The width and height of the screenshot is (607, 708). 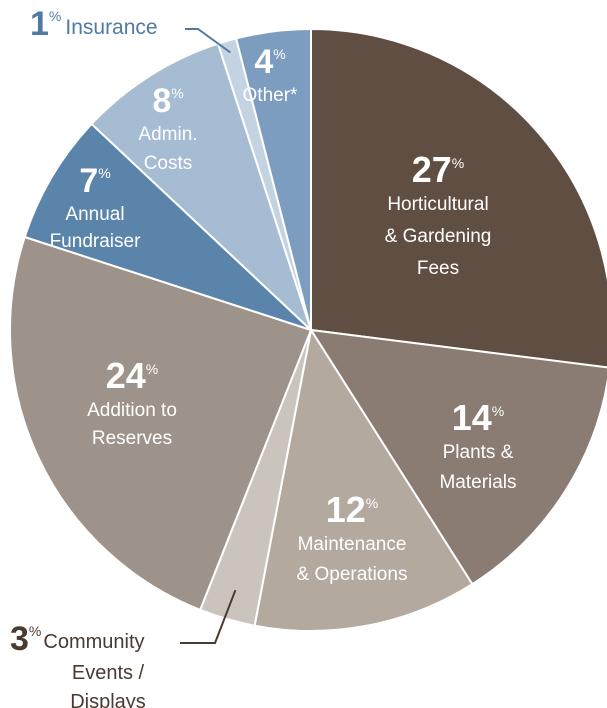 I want to click on pie-slice-other, so click(x=273, y=179).